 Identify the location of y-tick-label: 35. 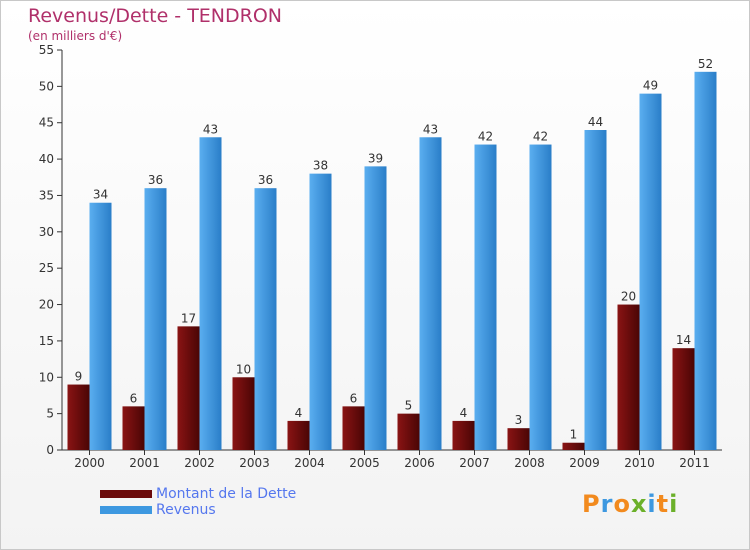
(46, 195).